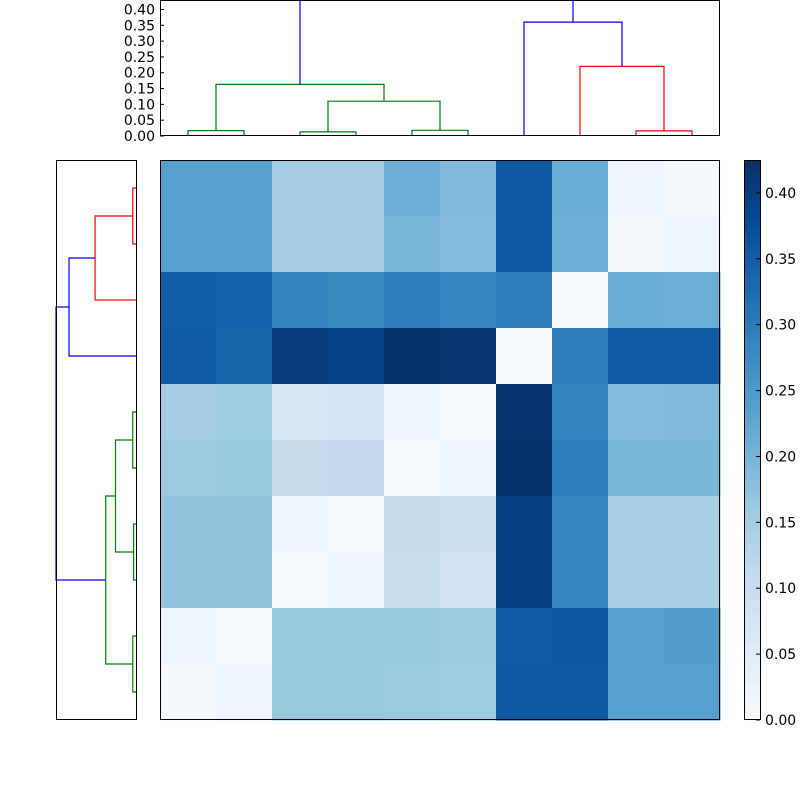 The height and width of the screenshot is (800, 800). I want to click on colorbar-axis: 0.00 0.05 0.10 0.15 0.20 0.25 0.30 0.35 0.40, so click(776, 457).